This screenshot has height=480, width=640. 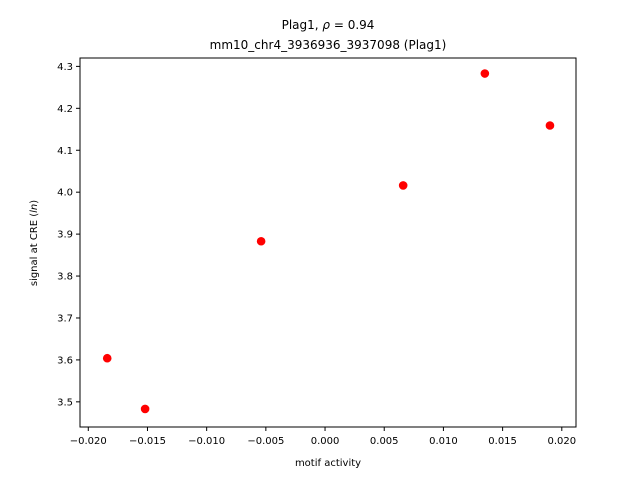 What do you see at coordinates (502, 441) in the screenshot?
I see `x-tick-label: 0.015` at bounding box center [502, 441].